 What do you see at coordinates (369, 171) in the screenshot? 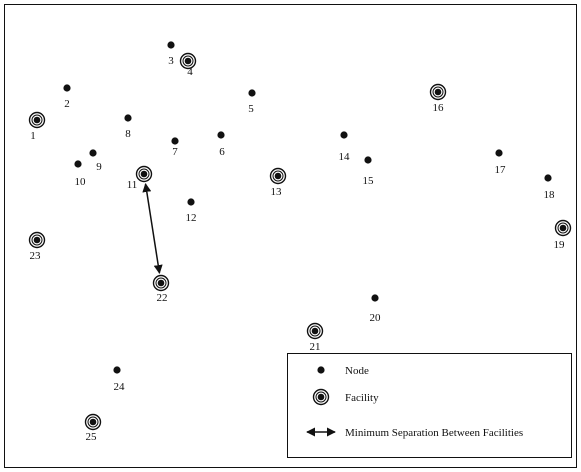
I see `node-15: 15` at bounding box center [369, 171].